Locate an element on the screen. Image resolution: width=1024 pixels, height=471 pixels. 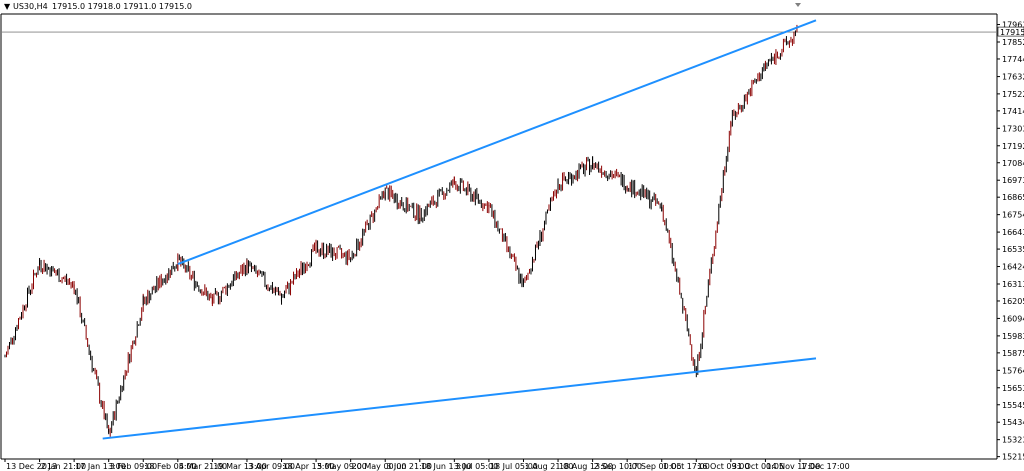
price-tick-label: 17414.0 is located at coordinates (1013, 111).